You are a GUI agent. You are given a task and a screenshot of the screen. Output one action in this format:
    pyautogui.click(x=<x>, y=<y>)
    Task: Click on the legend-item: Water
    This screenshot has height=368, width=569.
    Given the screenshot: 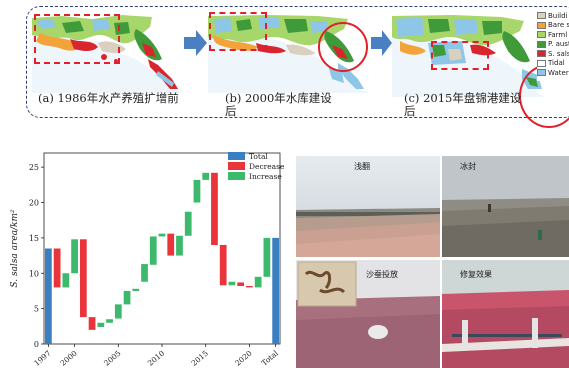 What is the action you would take?
    pyautogui.click(x=553, y=73)
    